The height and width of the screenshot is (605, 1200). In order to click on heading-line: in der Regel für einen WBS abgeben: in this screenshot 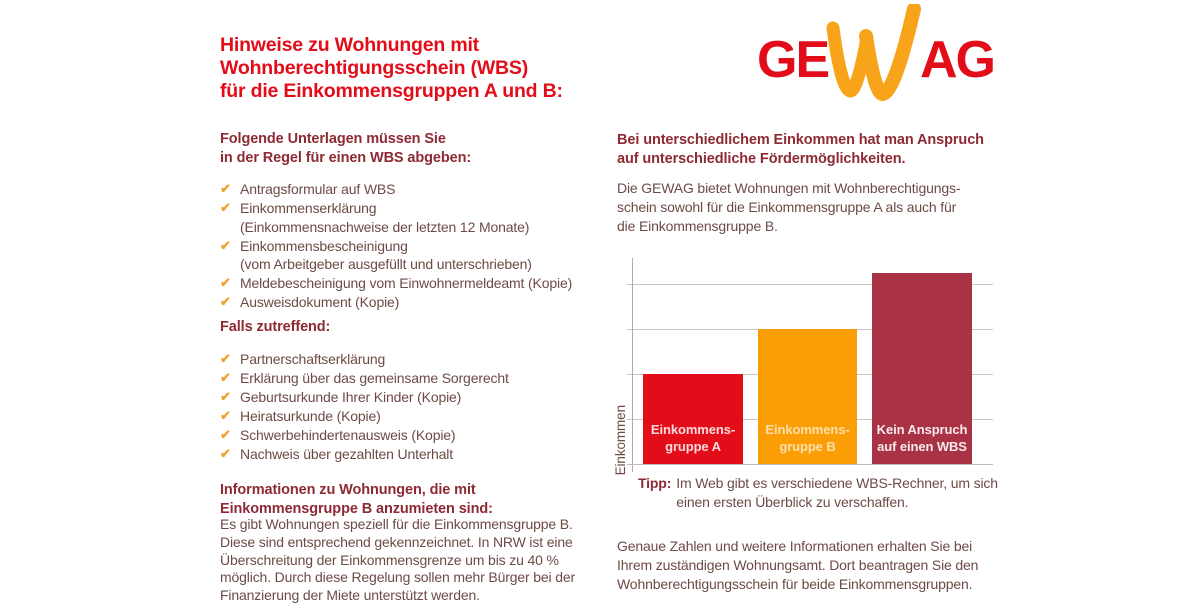, I will do `click(346, 158)`.